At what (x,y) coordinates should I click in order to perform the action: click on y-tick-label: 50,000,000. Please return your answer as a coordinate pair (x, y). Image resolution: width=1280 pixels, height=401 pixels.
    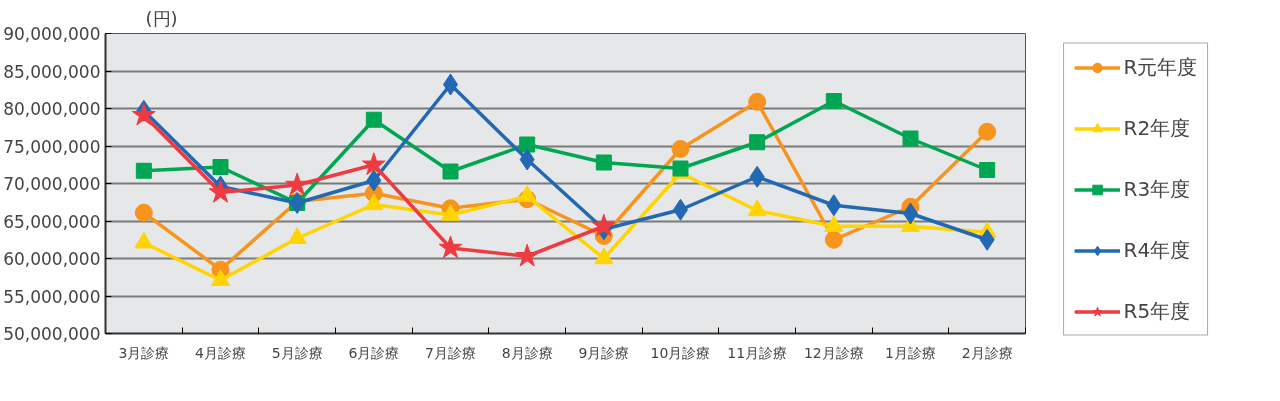
    Looking at the image, I should click on (52, 334).